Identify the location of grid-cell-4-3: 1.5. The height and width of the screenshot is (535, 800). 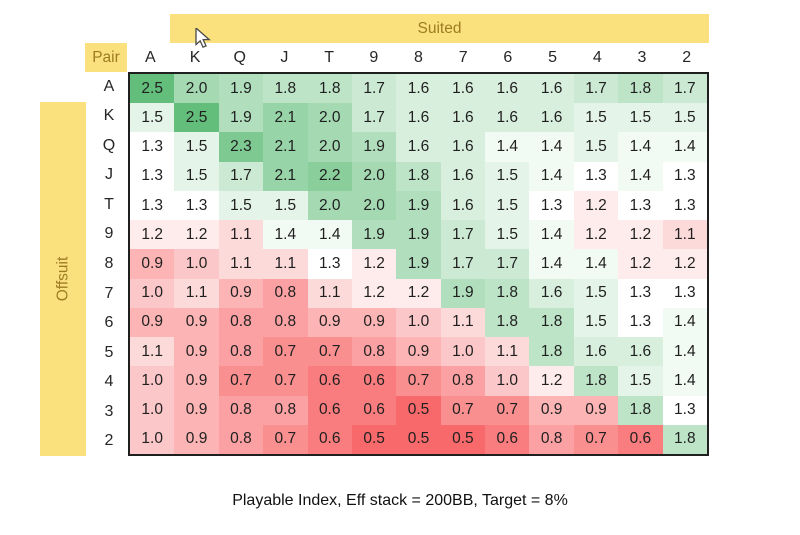
(640, 381).